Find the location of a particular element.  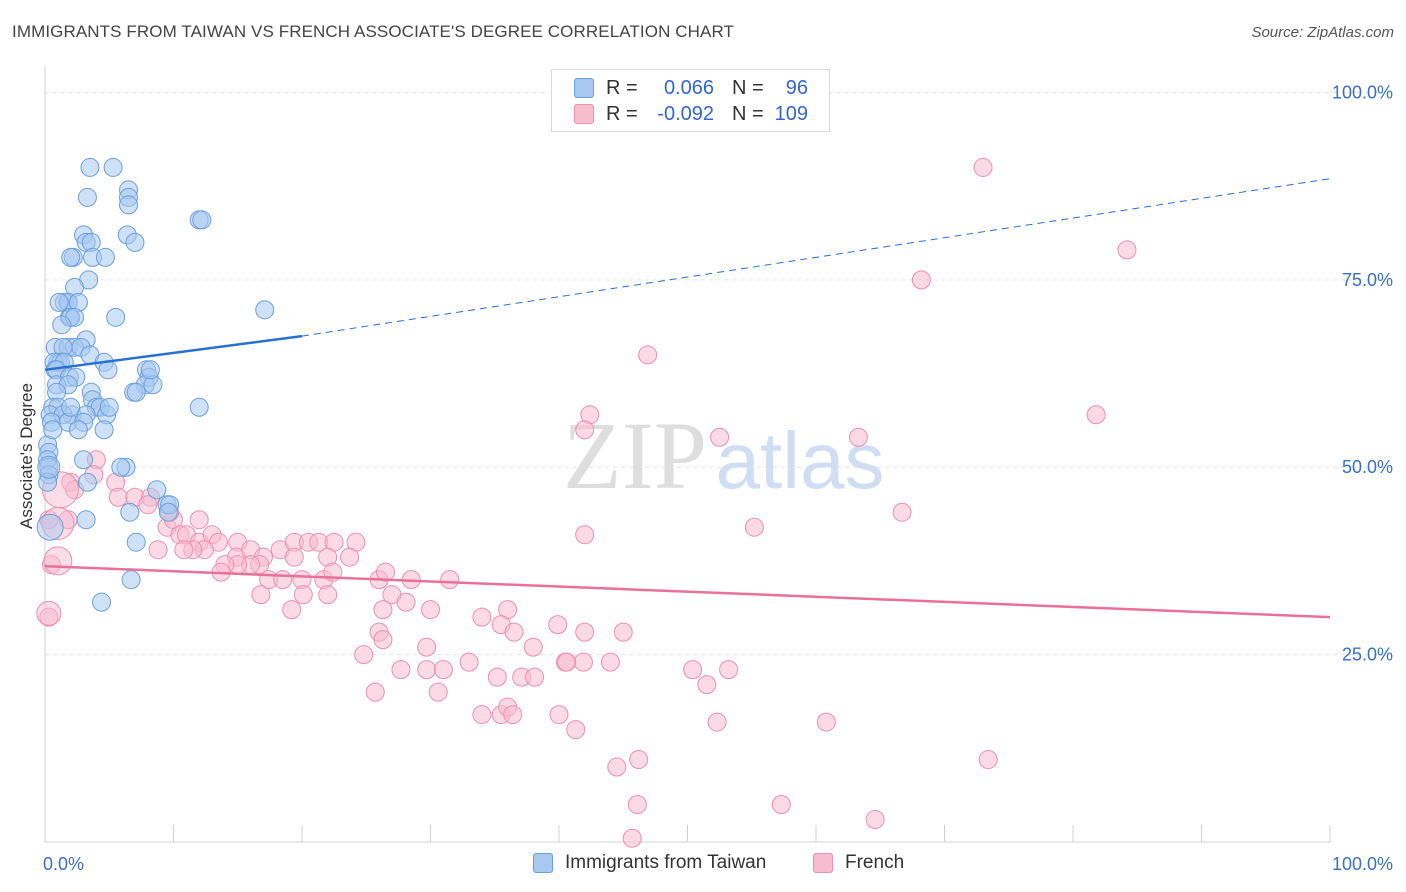

legend-french-label: French is located at coordinates (875, 862).